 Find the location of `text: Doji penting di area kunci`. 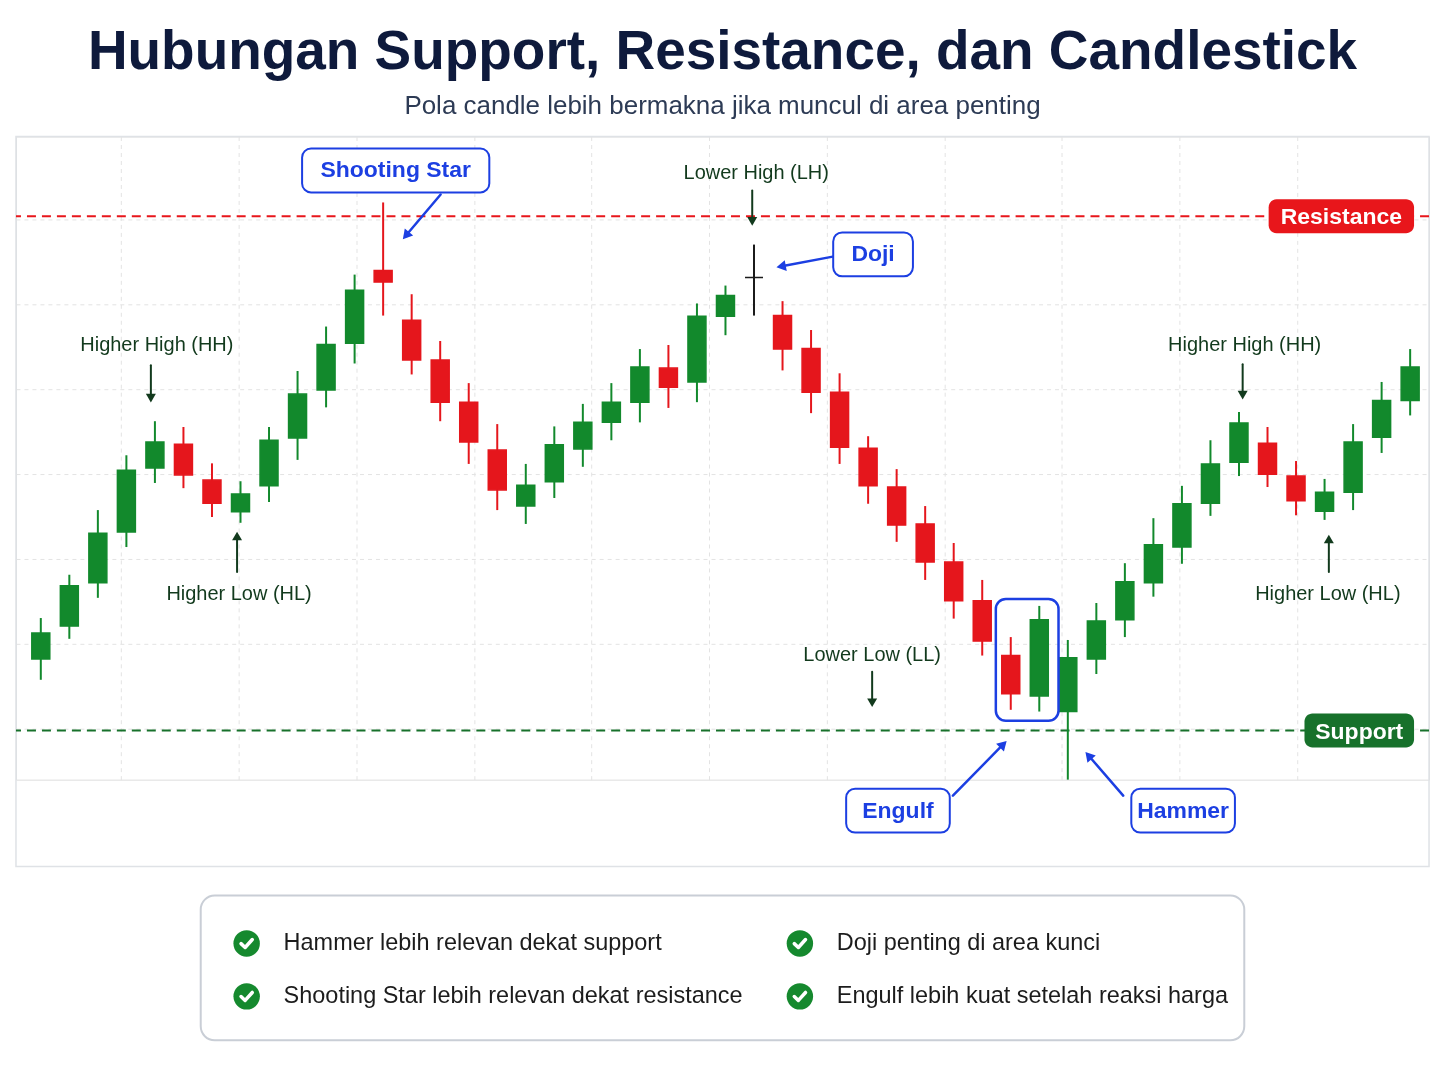

text: Doji penting di area kunci is located at coordinates (968, 942).